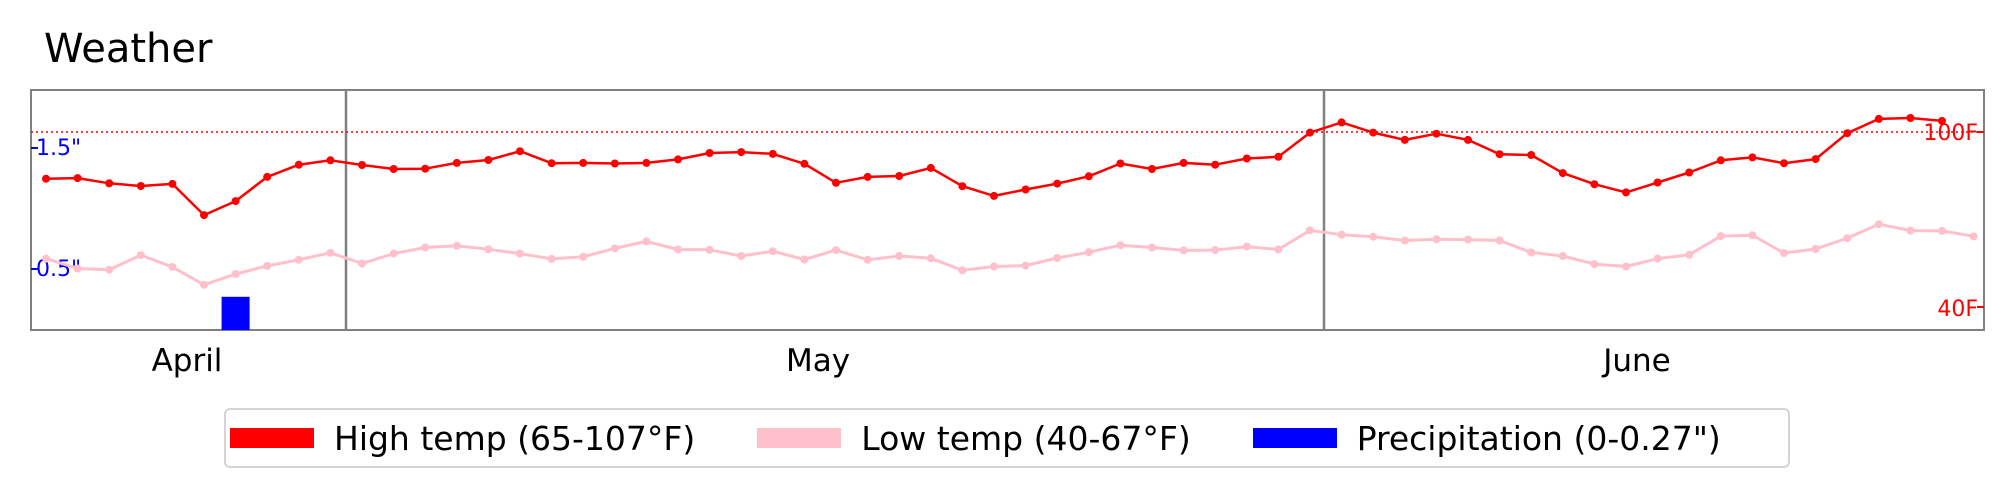  Describe the element at coordinates (462, 438) in the screenshot. I see `legend-item-high-temp: High temp (65-107°F)` at that location.